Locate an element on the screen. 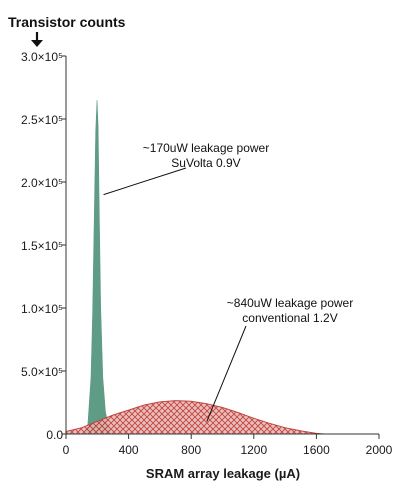  y-tick-label: 5.0×10⁵ is located at coordinates (42, 372).